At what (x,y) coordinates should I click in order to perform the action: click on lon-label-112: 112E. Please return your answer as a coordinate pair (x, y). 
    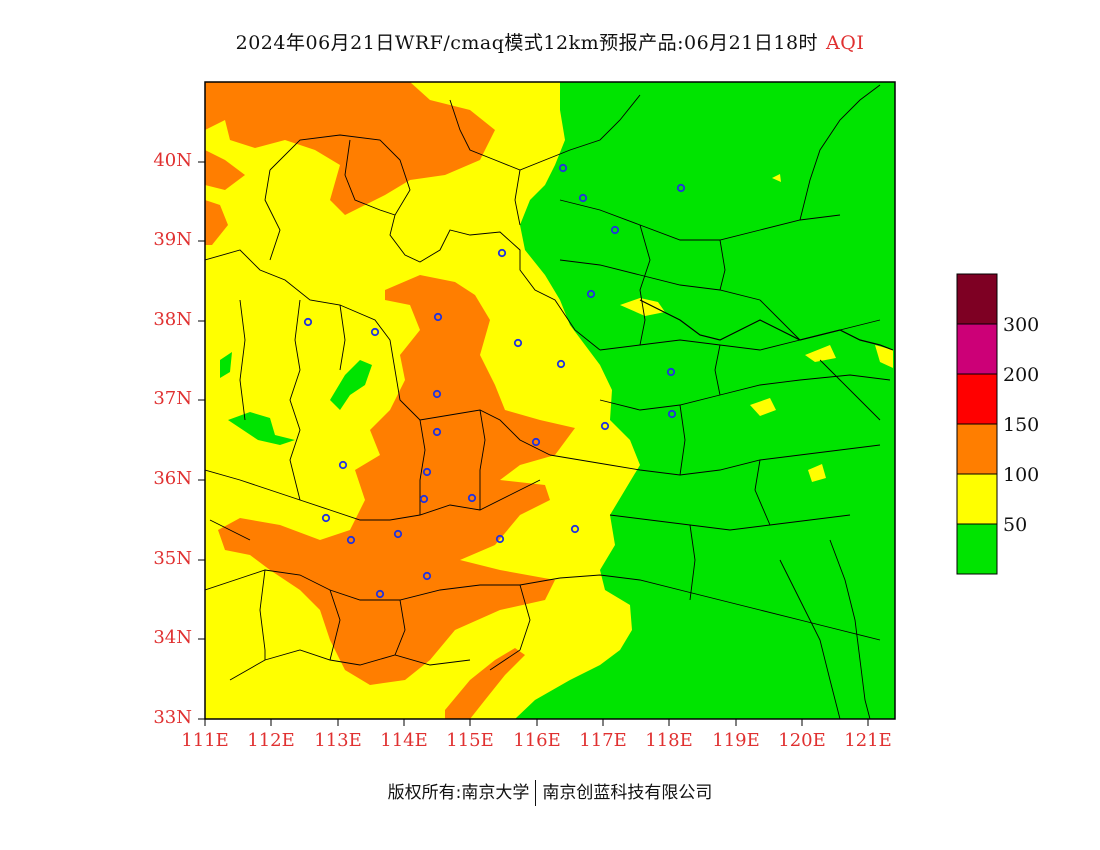
    Looking at the image, I should click on (271, 740).